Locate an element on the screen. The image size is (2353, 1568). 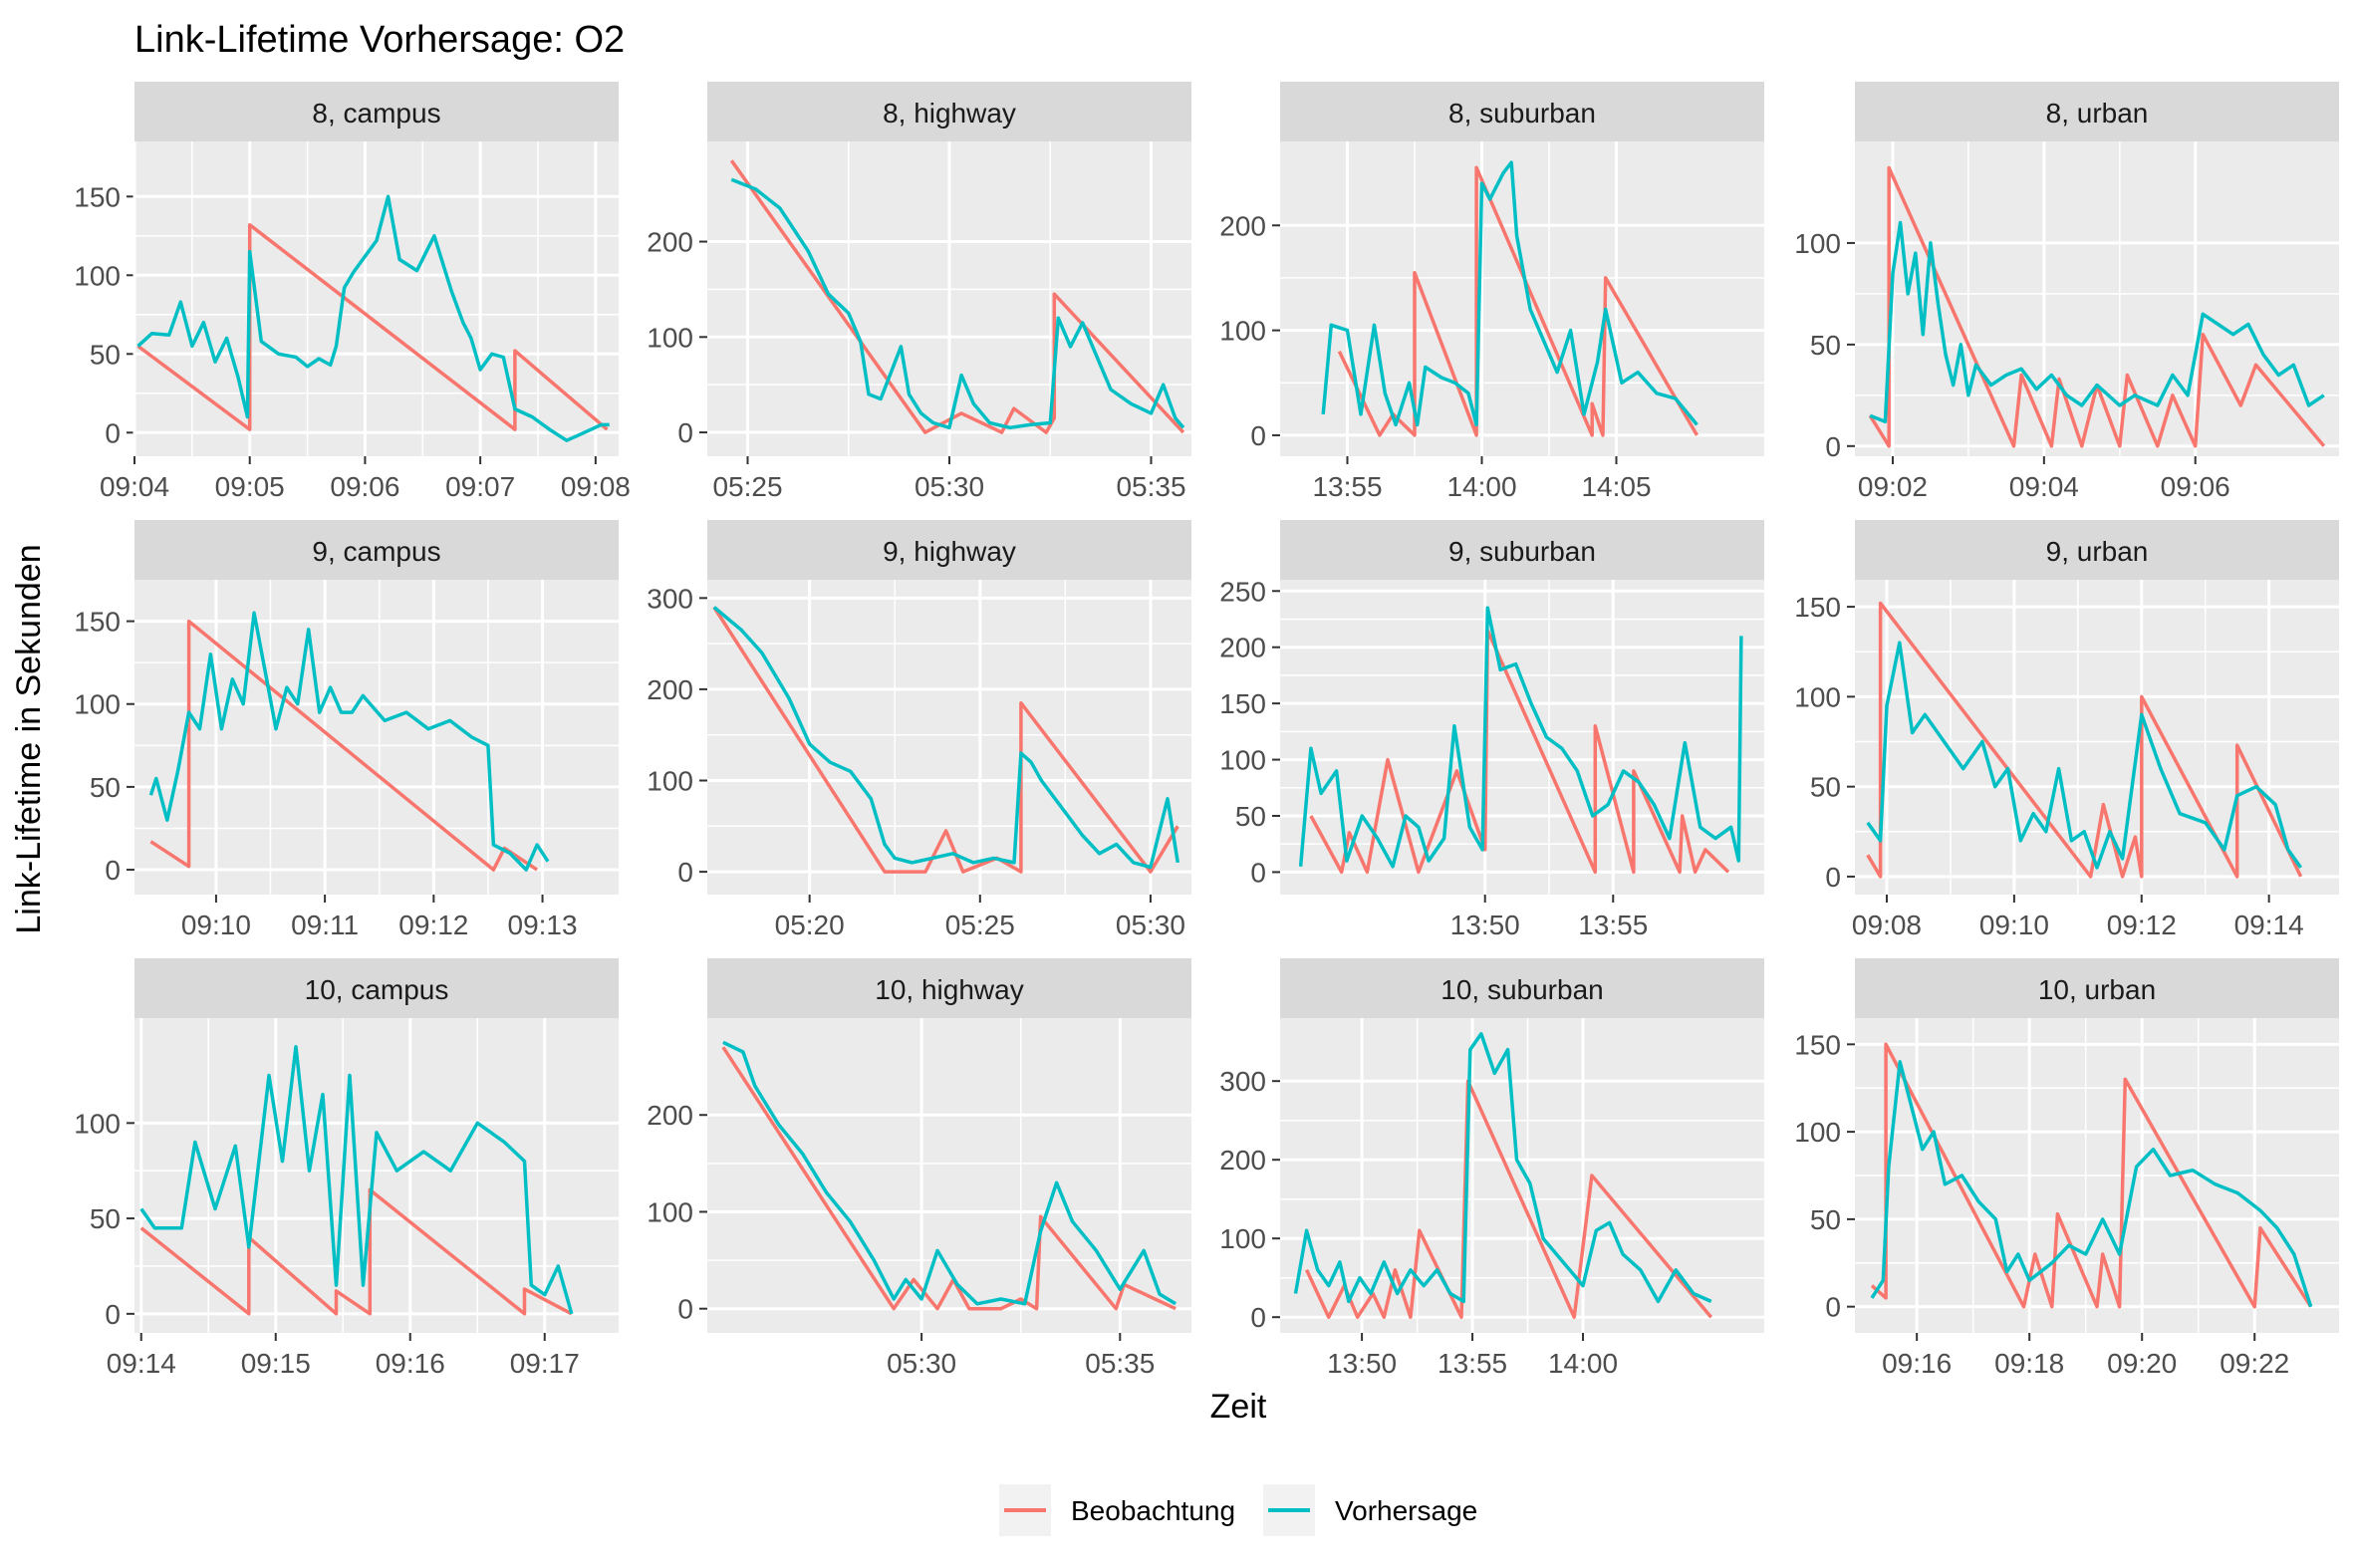
legend-label: Vorhersage is located at coordinates (1406, 1510).